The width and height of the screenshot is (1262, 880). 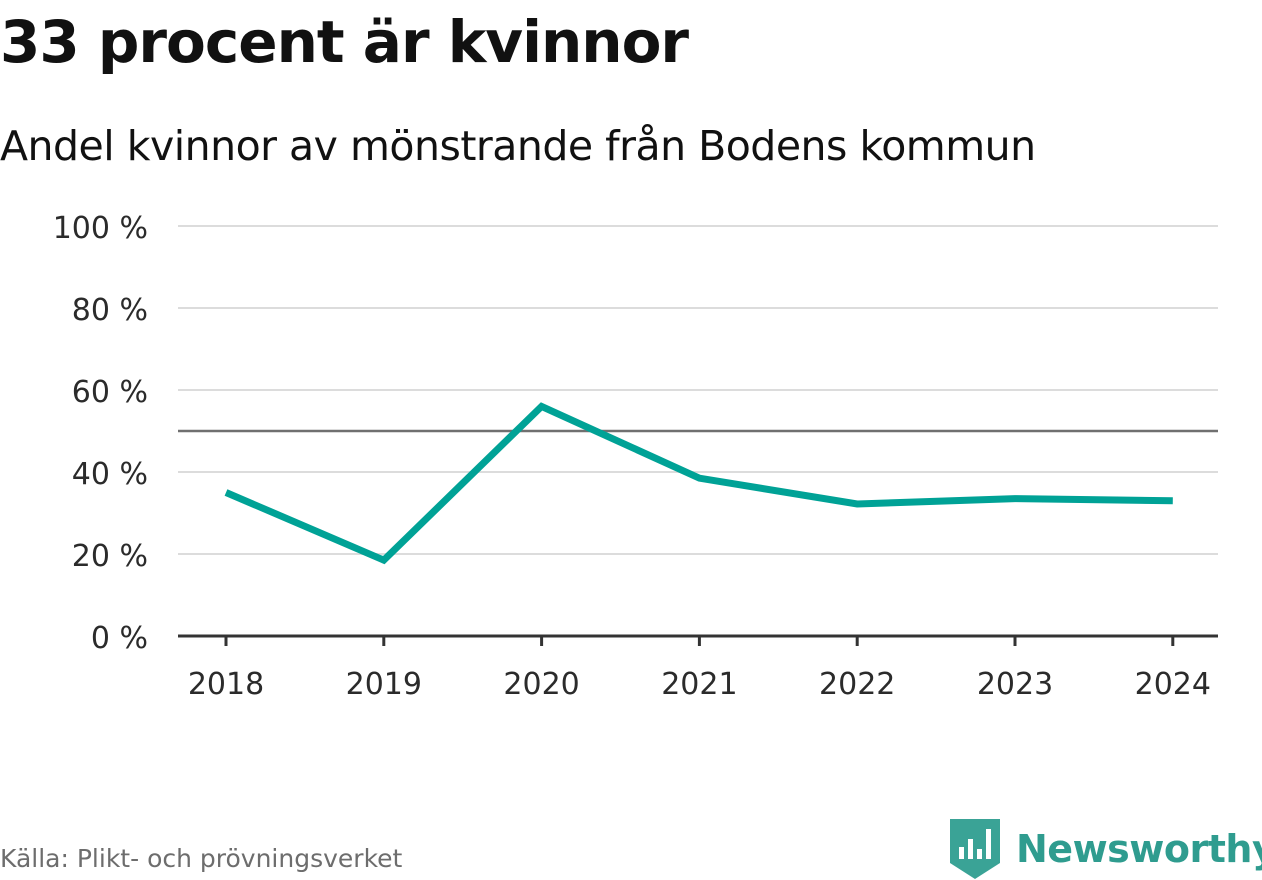 What do you see at coordinates (201, 859) in the screenshot?
I see `source-note: Källa: Plikt- och prövningsverket` at bounding box center [201, 859].